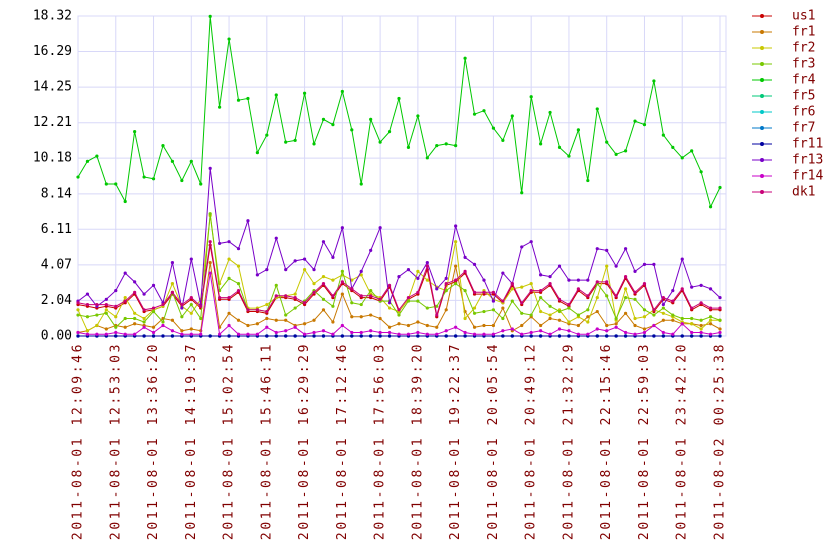 This screenshot has width=840, height=560. I want to click on x-tick-label: 2011-08-01 13:36:20, so click(153, 441).